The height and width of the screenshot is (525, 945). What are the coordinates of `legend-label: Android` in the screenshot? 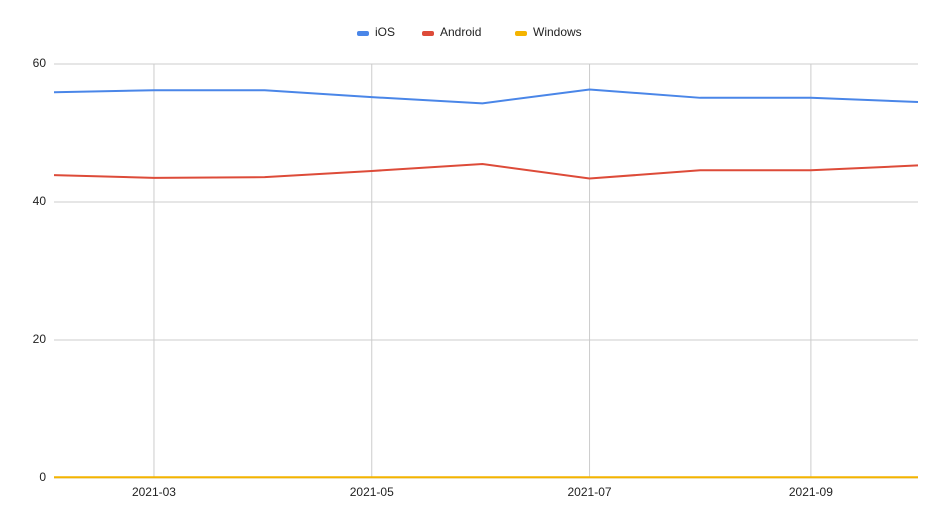 It's located at (460, 32).